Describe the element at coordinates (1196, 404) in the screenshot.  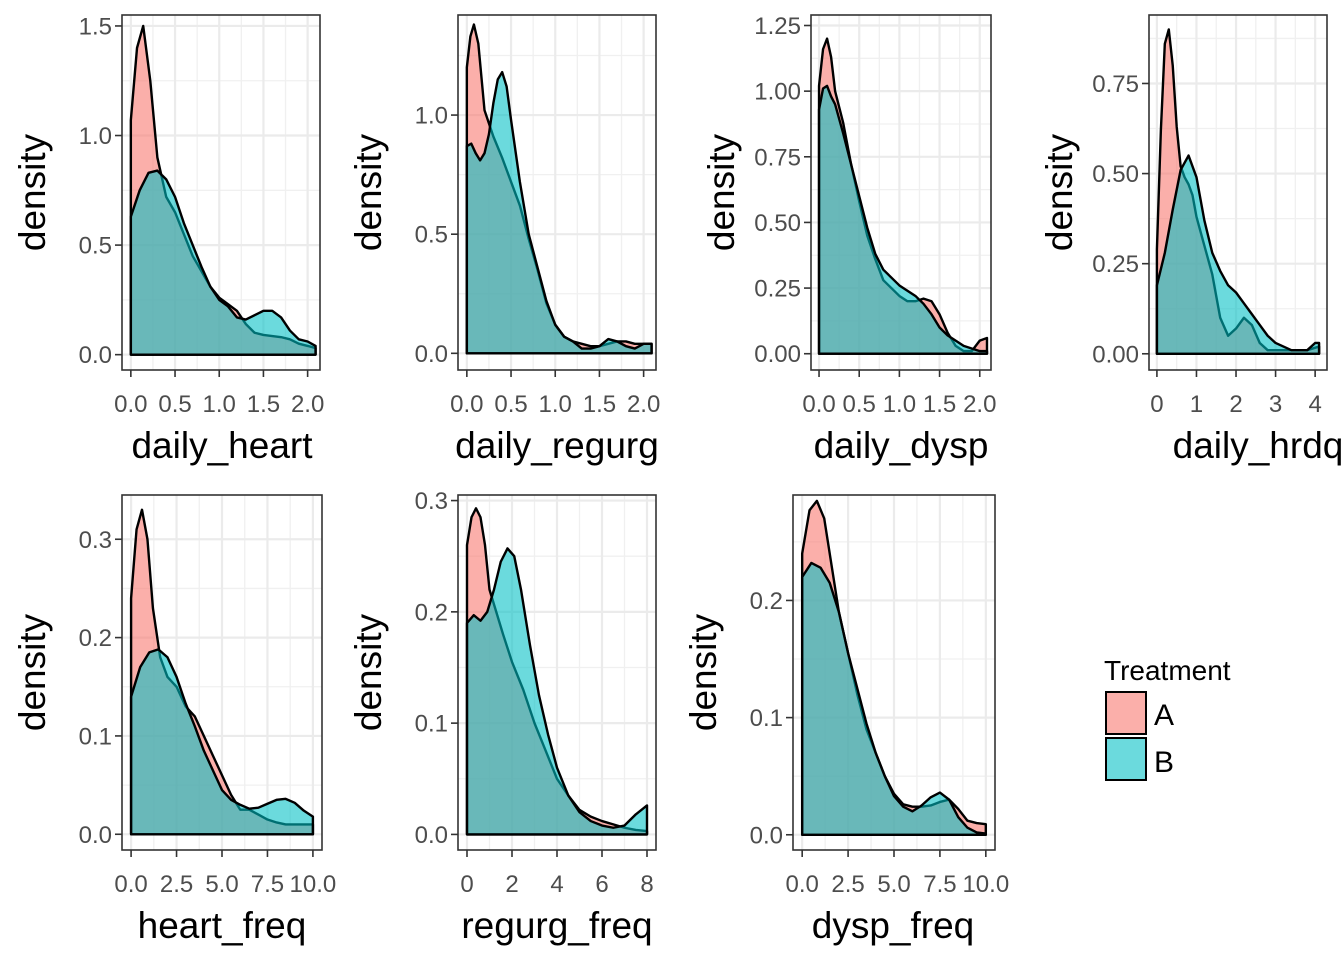
I see `x-tick-label: 1` at that location.